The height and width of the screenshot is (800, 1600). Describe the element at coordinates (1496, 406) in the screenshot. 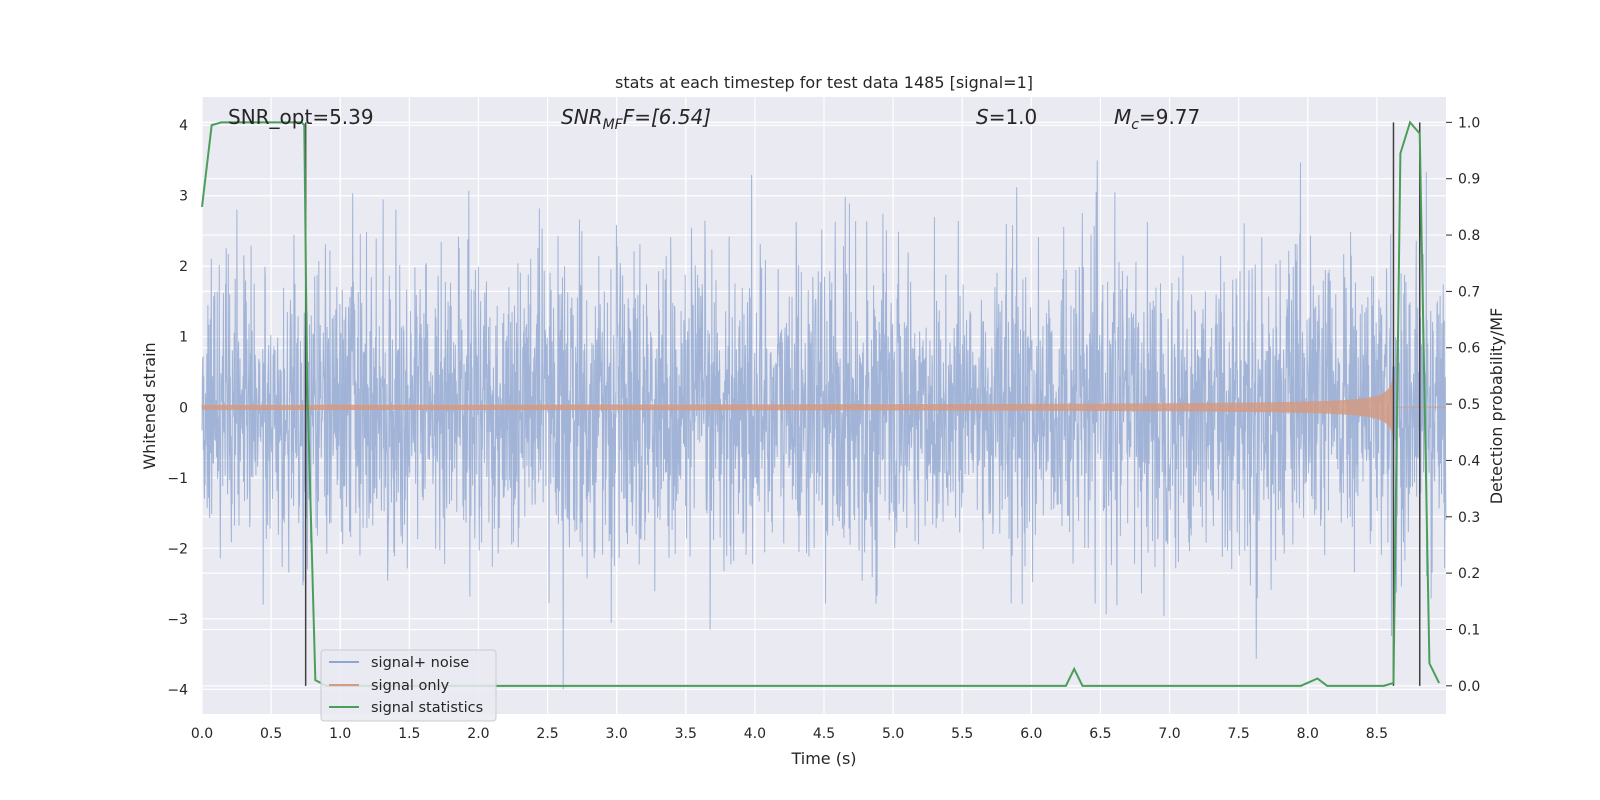

I see `y2-axis-title: Detection probability/MF` at that location.